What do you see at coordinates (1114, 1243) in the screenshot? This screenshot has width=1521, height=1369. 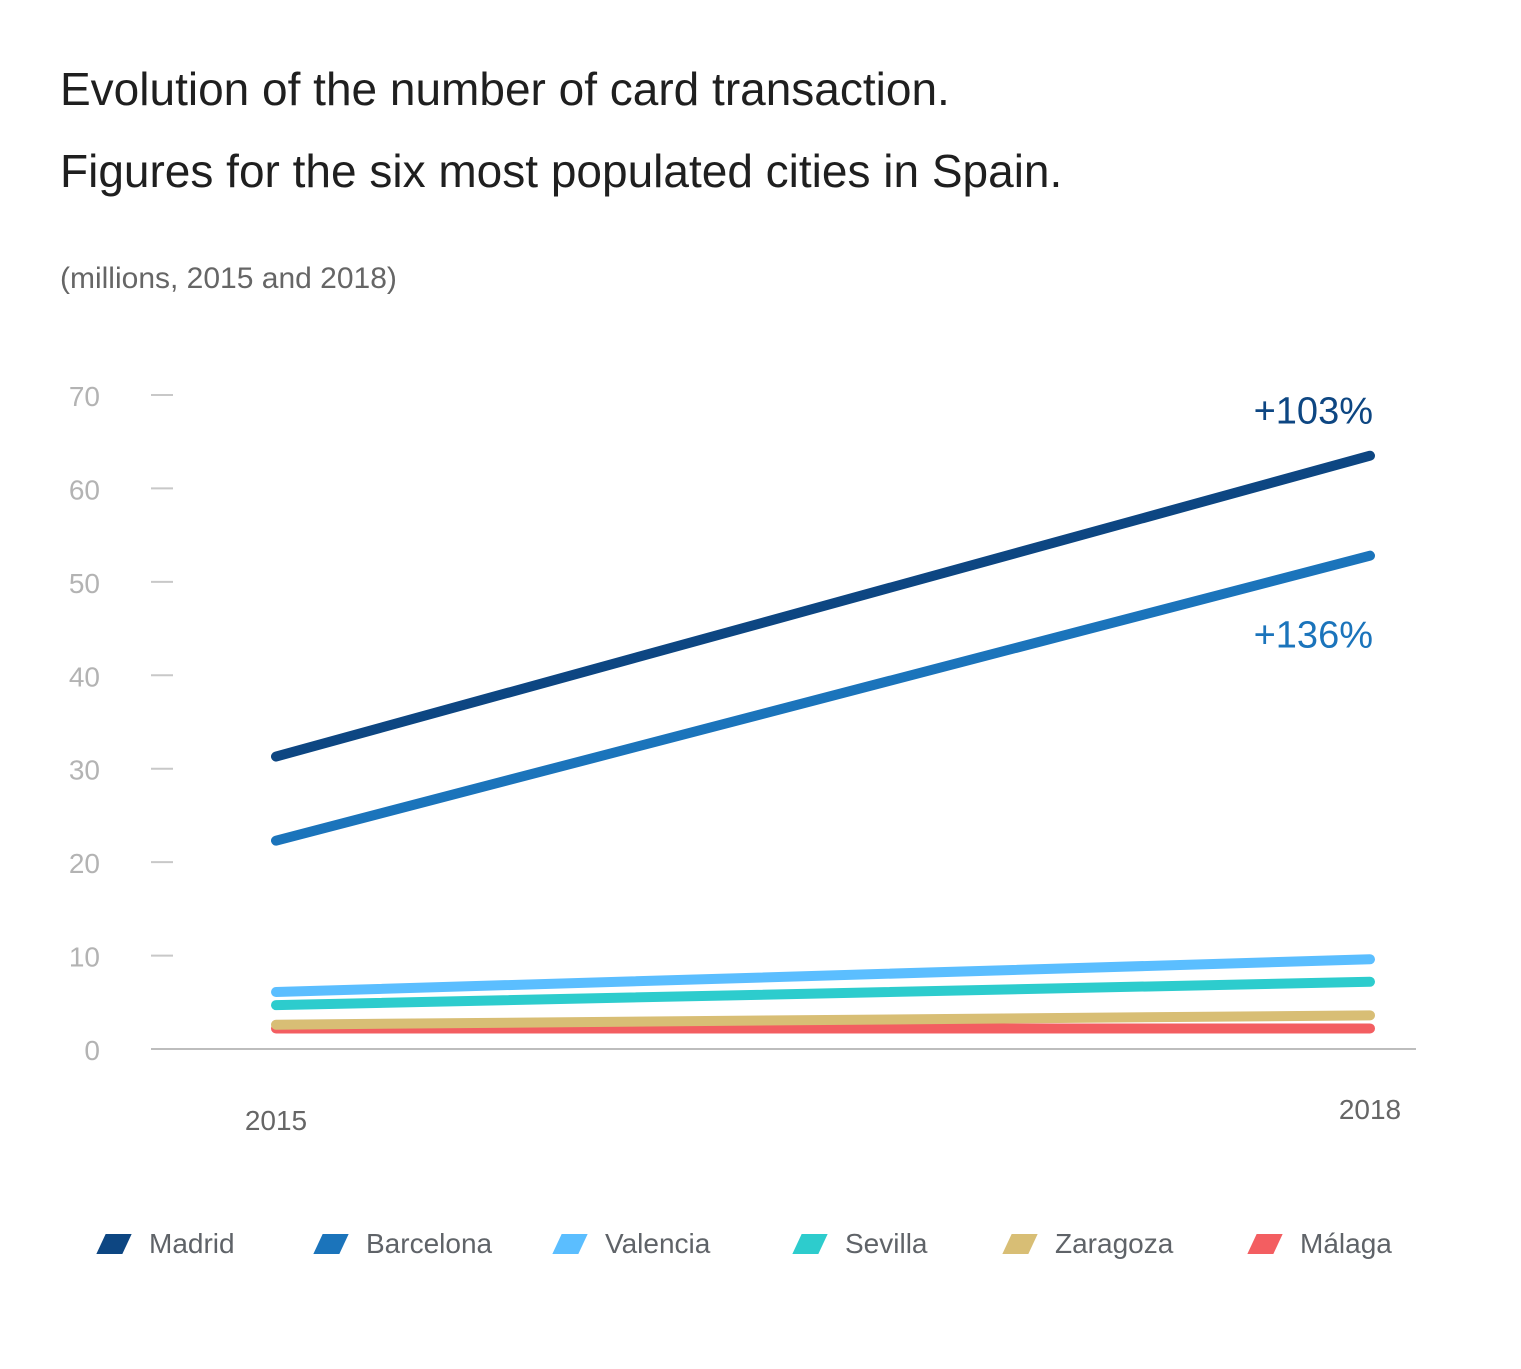 I see `legend-label: Zaragoza` at bounding box center [1114, 1243].